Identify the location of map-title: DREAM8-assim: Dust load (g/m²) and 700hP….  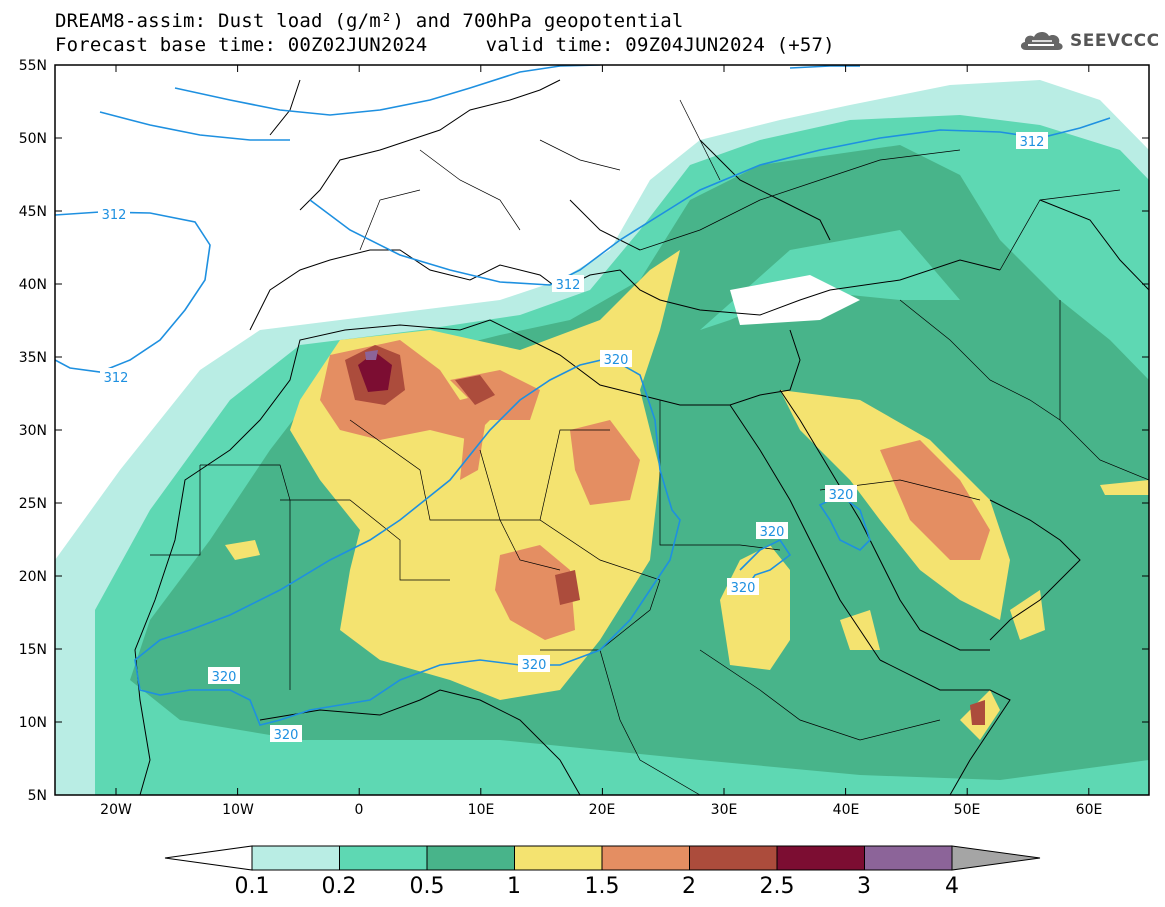
(369, 21).